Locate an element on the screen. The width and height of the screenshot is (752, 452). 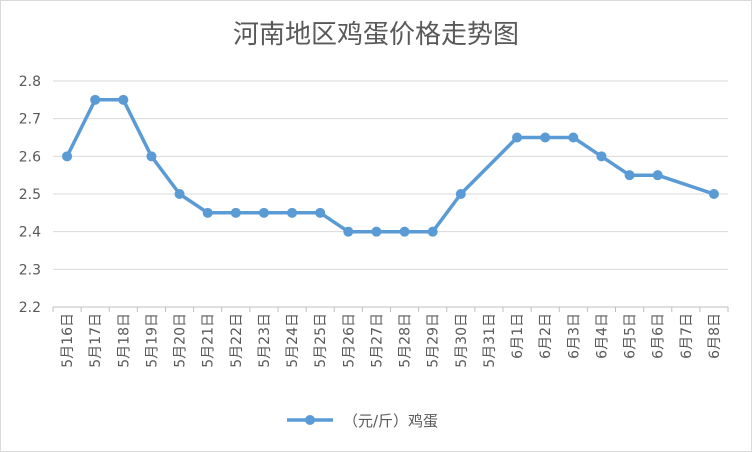
x-tick-label: 5月25日 is located at coordinates (321, 340).